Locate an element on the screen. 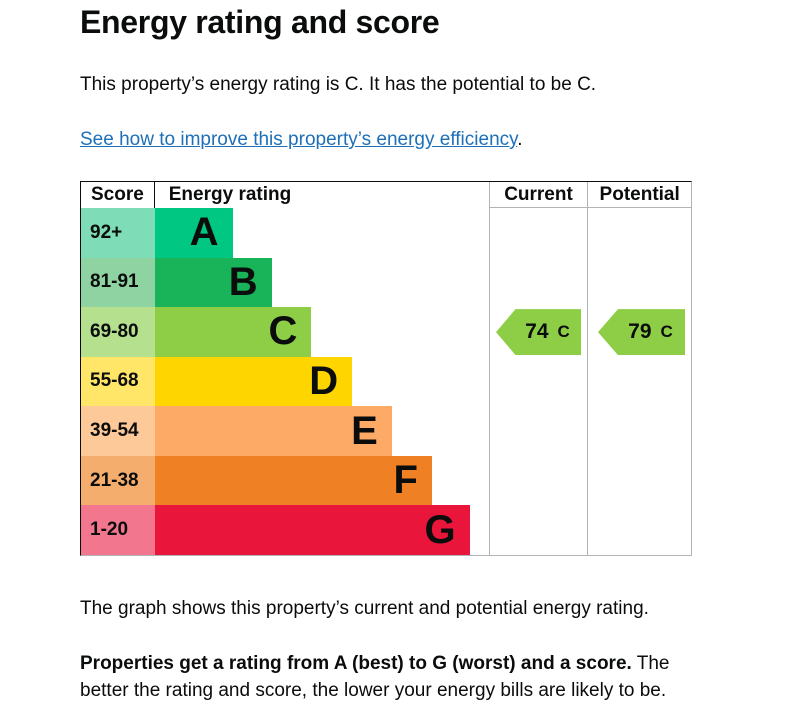 Image resolution: width=800 pixels, height=721 pixels. band-bar: A is located at coordinates (193, 233).